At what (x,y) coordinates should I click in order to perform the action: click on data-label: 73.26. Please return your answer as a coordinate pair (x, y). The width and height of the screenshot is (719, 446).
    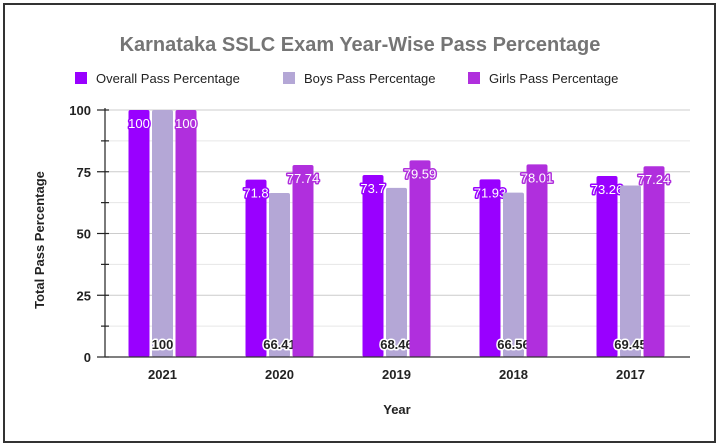
    Looking at the image, I should click on (607, 189).